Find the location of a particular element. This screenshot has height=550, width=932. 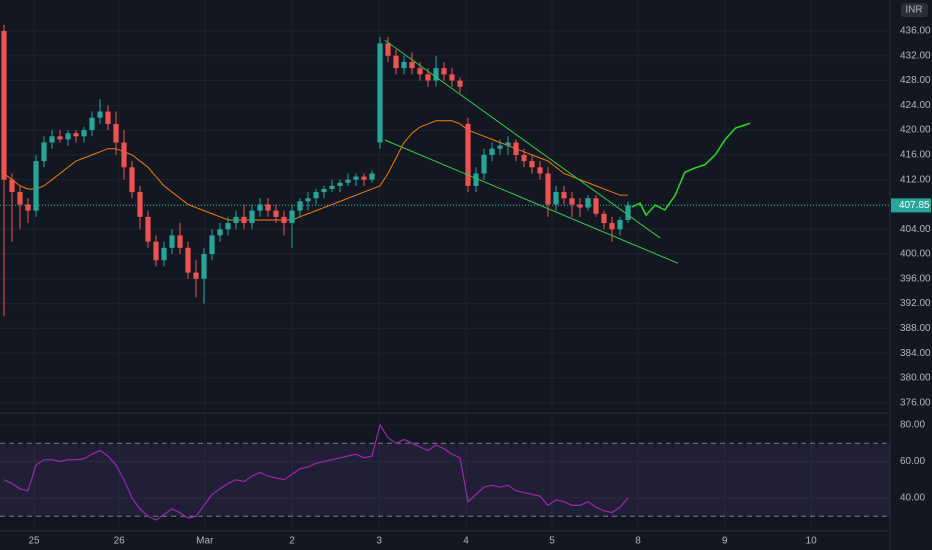

y-tick-label: 416.00 is located at coordinates (915, 155).